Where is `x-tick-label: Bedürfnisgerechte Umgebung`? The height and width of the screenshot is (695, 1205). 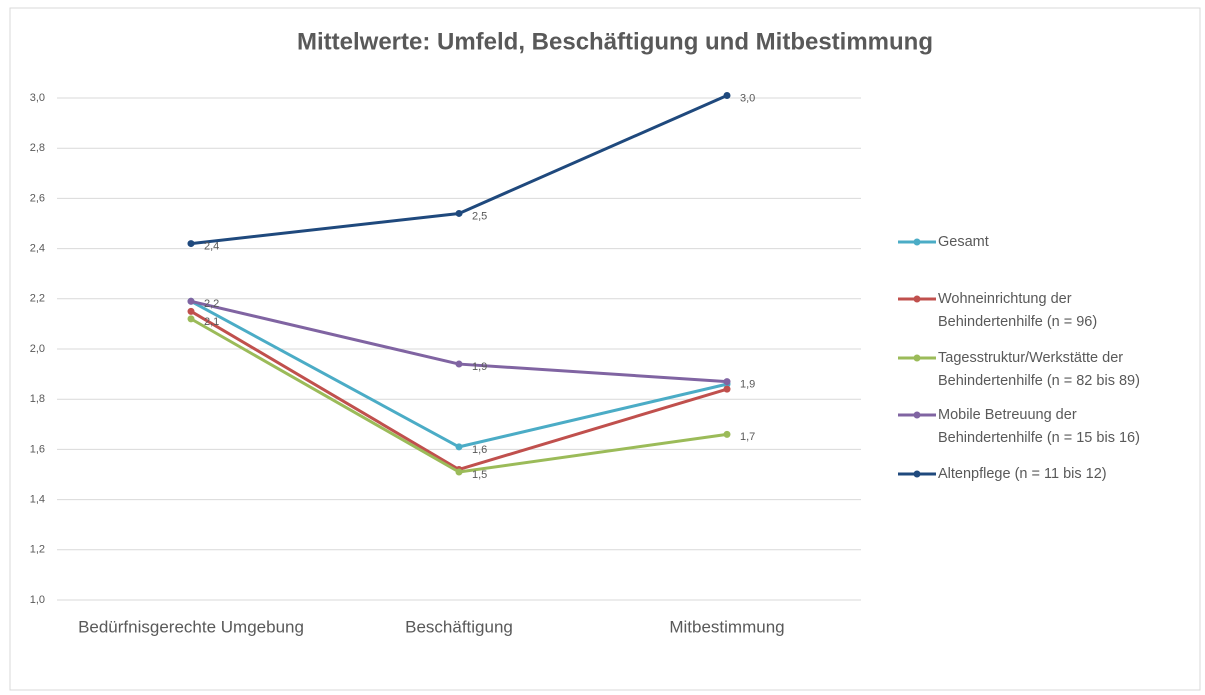 x-tick-label: Bedürfnisgerechte Umgebung is located at coordinates (191, 626).